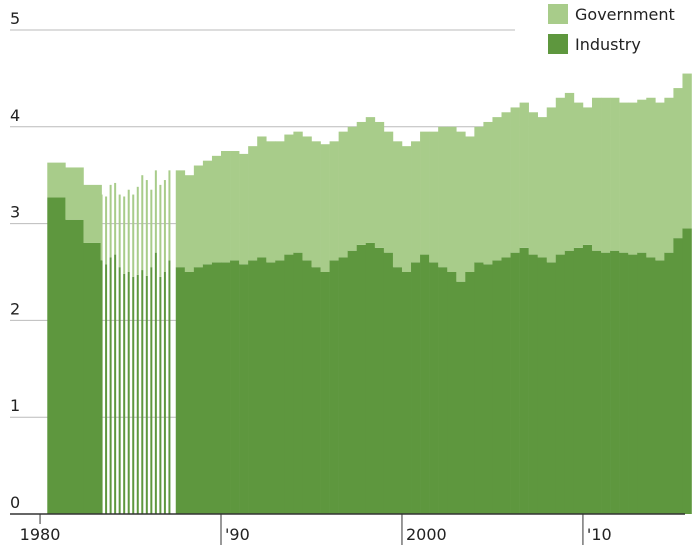  I want to click on x-tick-label: 2000, so click(426, 534).